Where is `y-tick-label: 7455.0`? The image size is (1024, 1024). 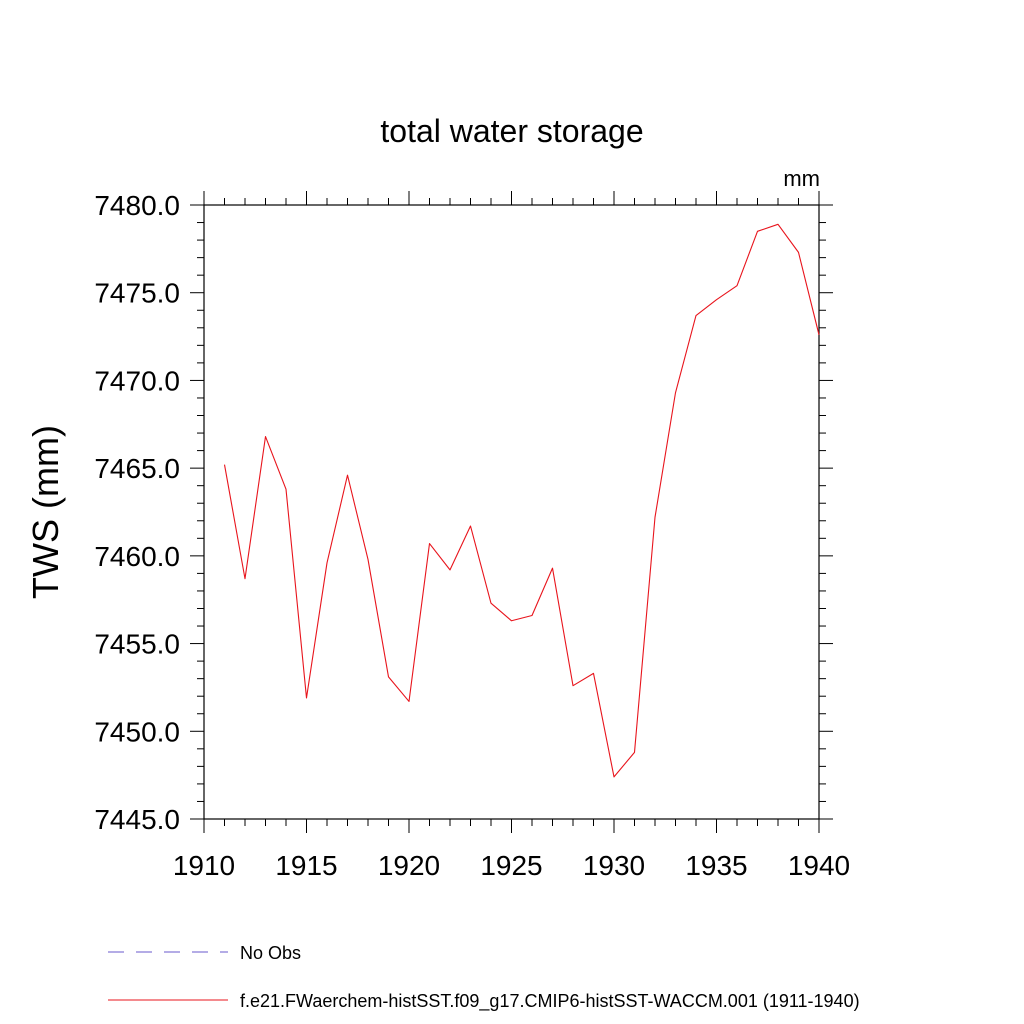
y-tick-label: 7455.0 is located at coordinates (137, 644).